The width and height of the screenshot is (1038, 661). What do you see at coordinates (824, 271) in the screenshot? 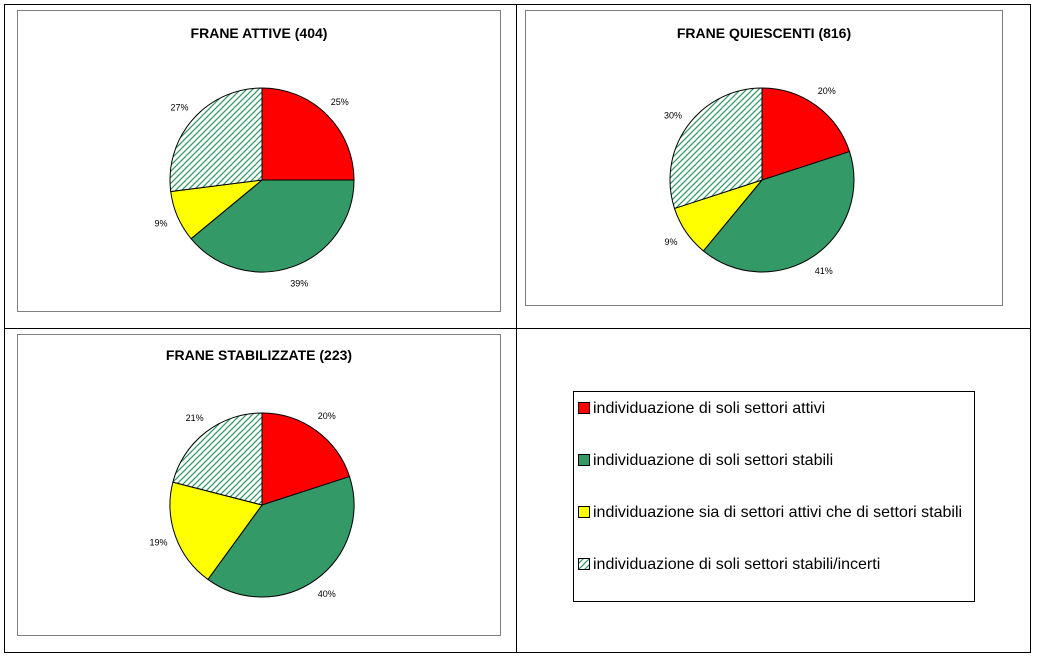
I see `pie-label-stabili: 41%` at bounding box center [824, 271].